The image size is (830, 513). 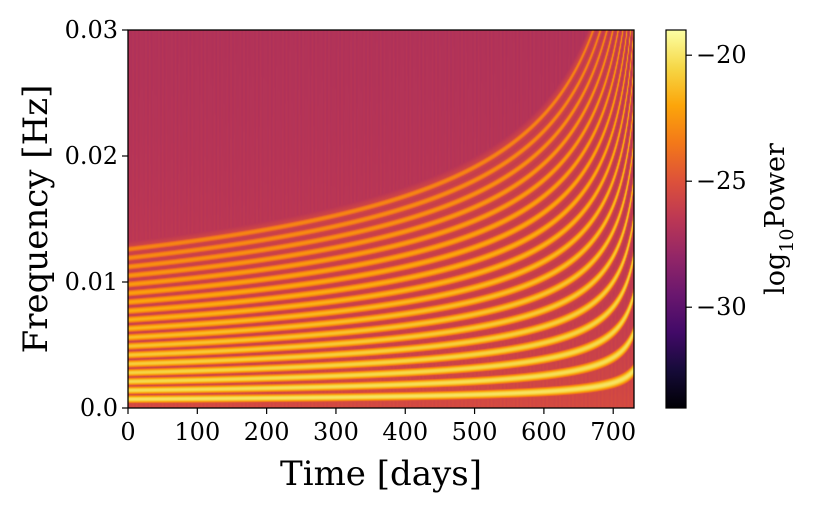 I want to click on colorbar-tick-label: −25, so click(x=721, y=181).